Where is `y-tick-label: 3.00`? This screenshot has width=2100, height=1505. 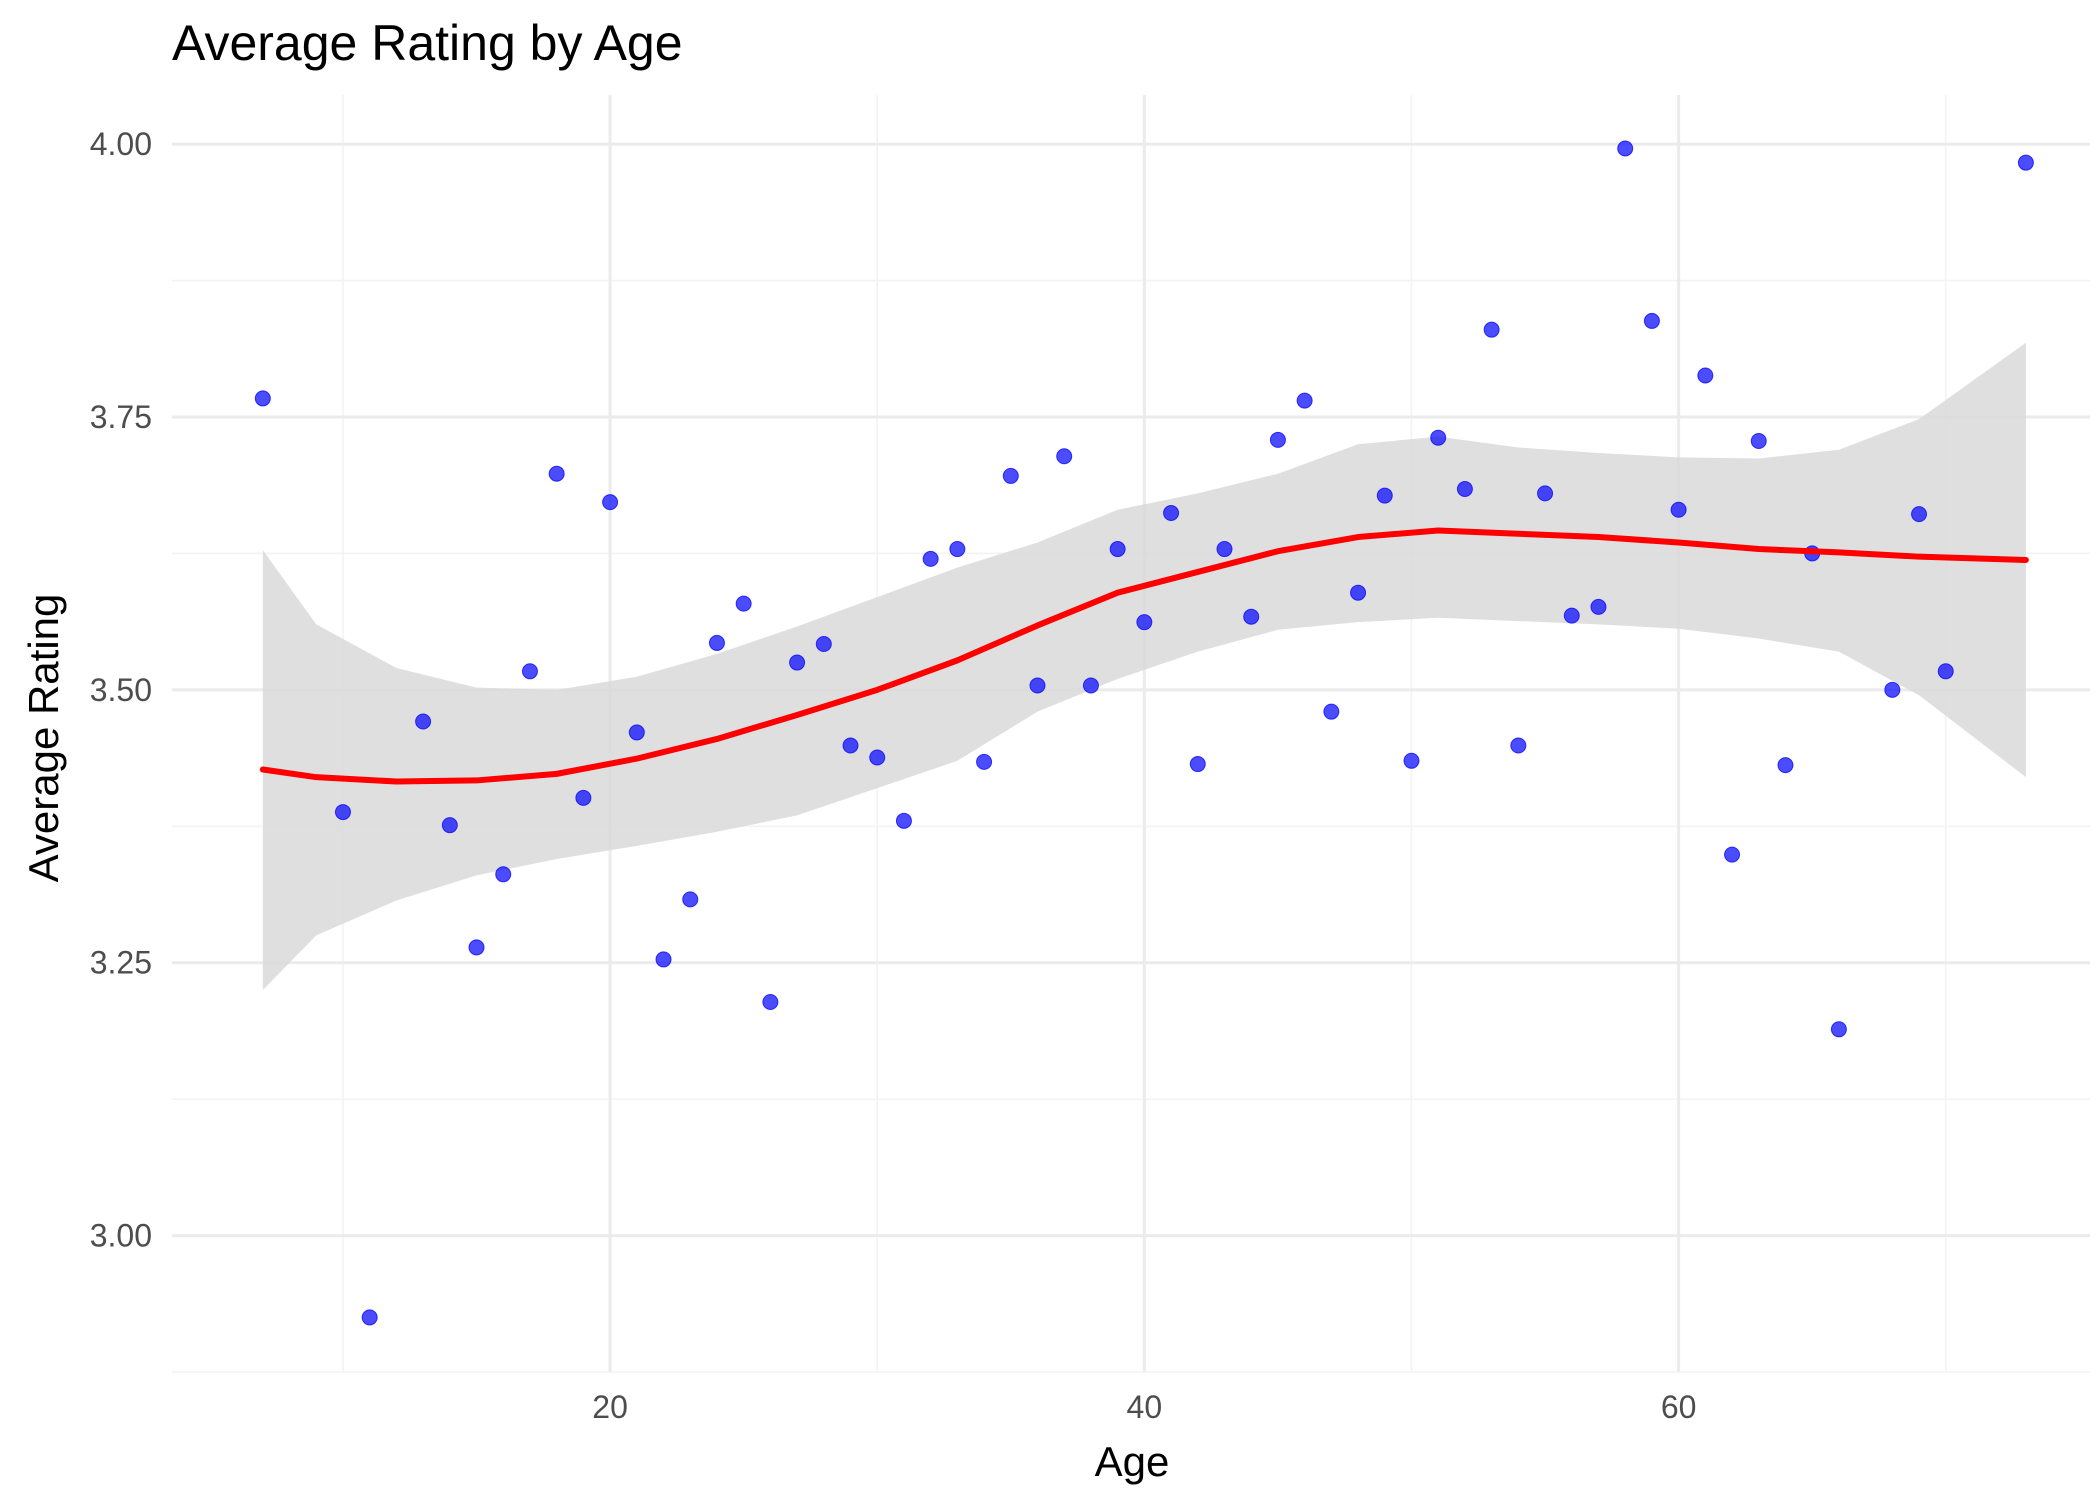
y-tick-label: 3.00 is located at coordinates (121, 1236).